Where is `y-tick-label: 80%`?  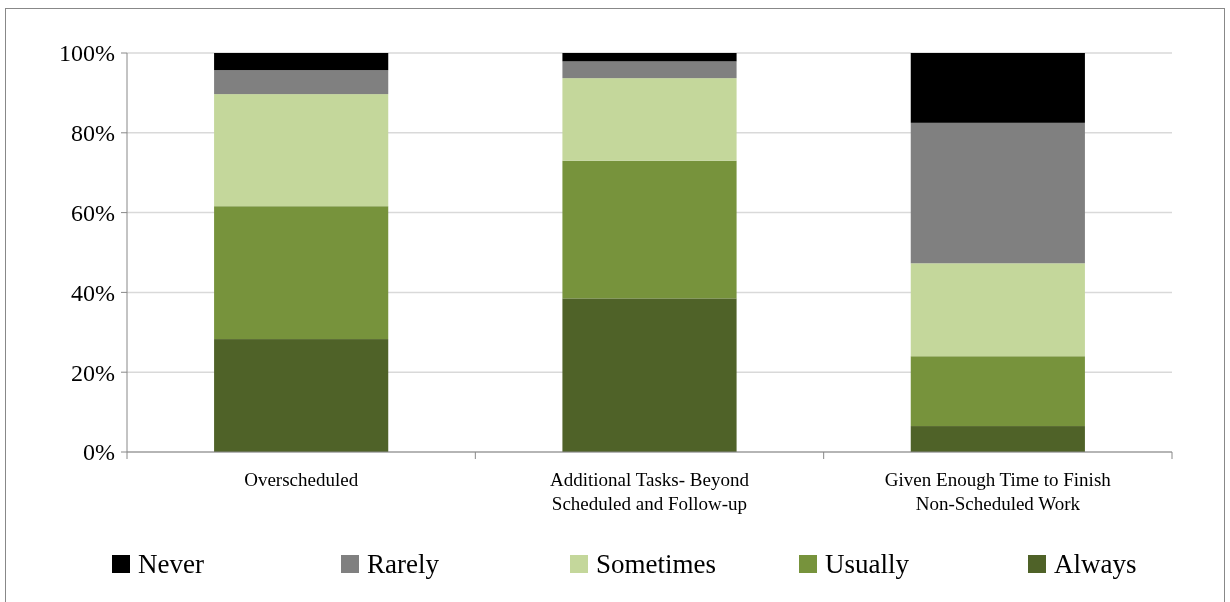
y-tick-label: 80% is located at coordinates (93, 133).